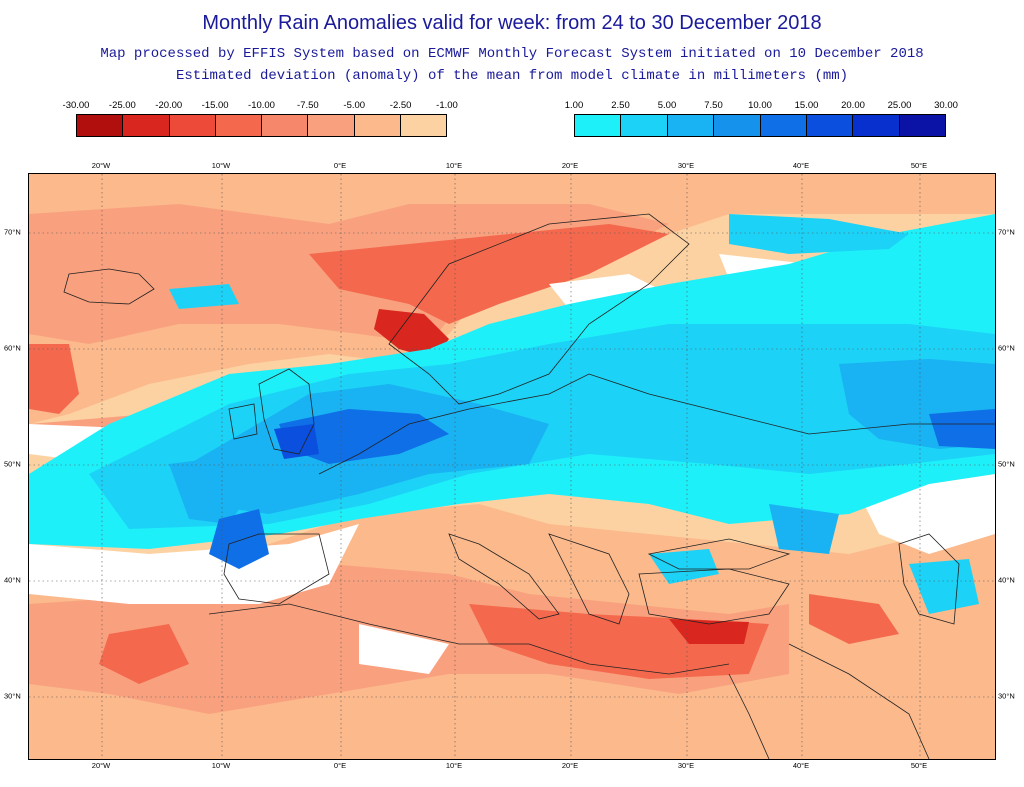  Describe the element at coordinates (221, 165) in the screenshot. I see `longitude-tick-label: 10°W` at that location.